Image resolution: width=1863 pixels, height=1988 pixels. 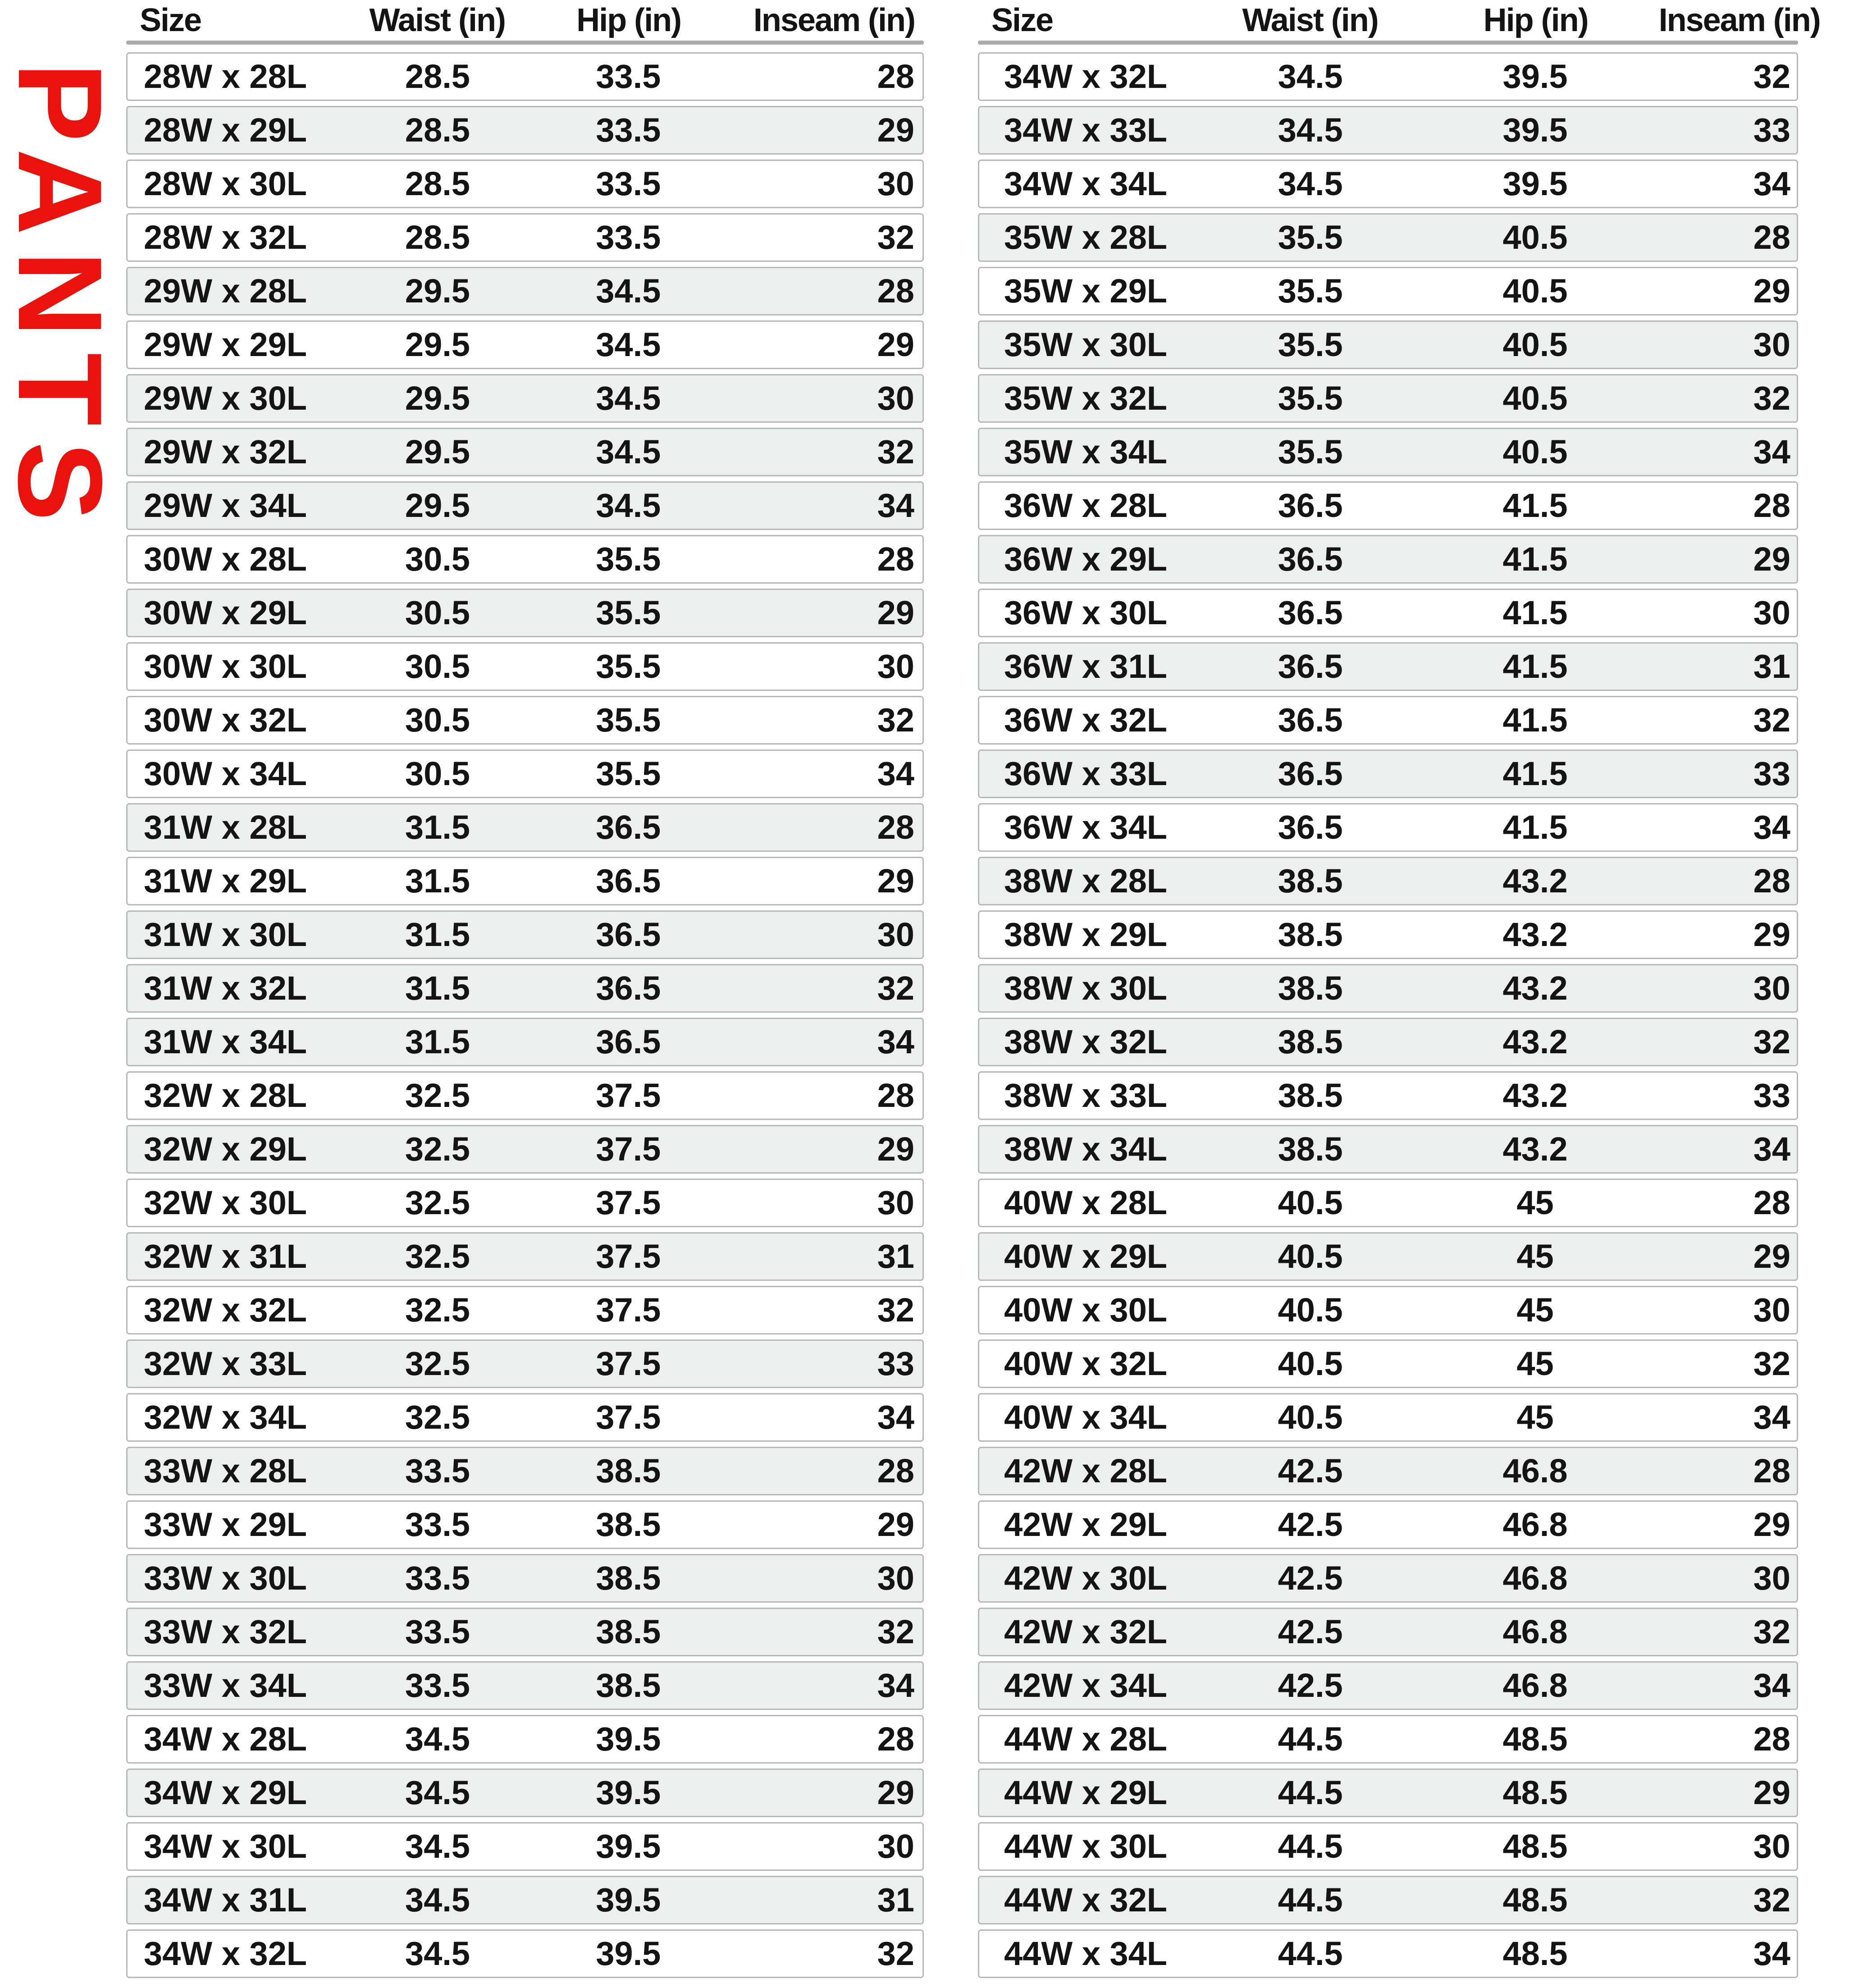 What do you see at coordinates (225, 1149) in the screenshot?
I see `cell-size: 32W x 29L` at bounding box center [225, 1149].